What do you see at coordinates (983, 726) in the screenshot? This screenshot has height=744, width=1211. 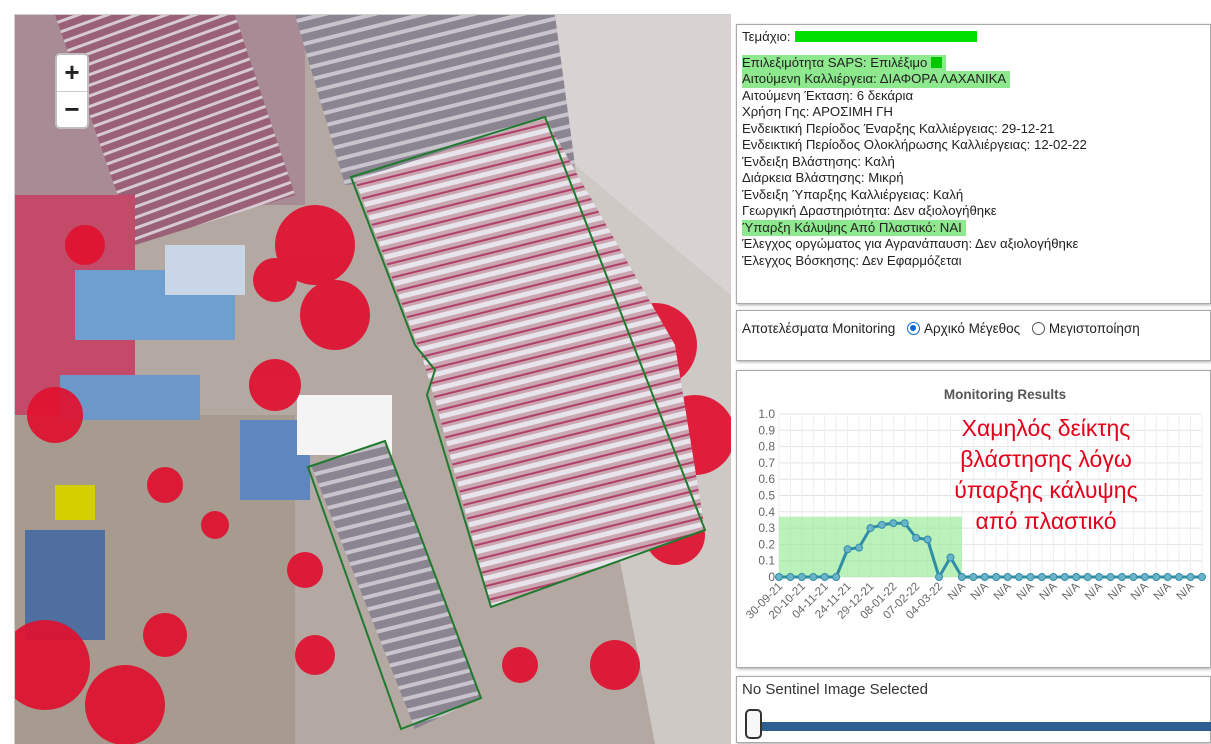 I see `image-slider-track` at bounding box center [983, 726].